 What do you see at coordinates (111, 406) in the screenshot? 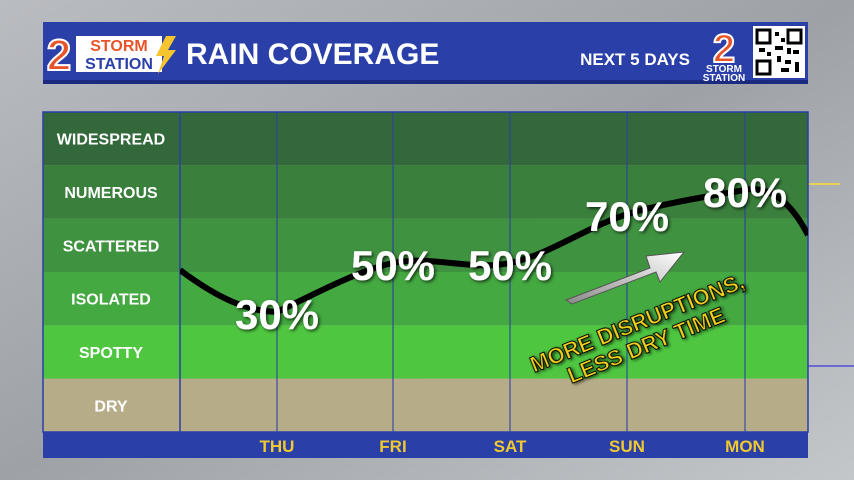
I see `y-band-label: DRY` at bounding box center [111, 406].